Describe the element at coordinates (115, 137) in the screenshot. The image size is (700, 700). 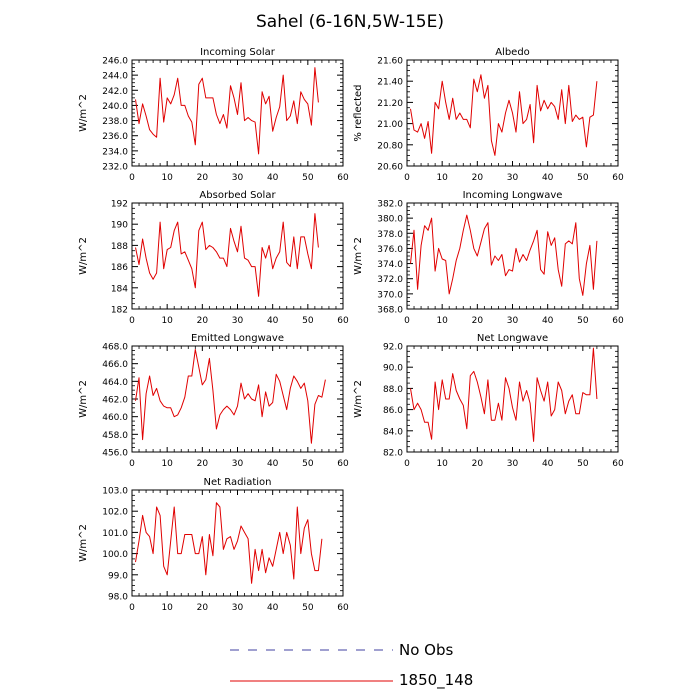
I see `y-tick-label: 236.0` at that location.